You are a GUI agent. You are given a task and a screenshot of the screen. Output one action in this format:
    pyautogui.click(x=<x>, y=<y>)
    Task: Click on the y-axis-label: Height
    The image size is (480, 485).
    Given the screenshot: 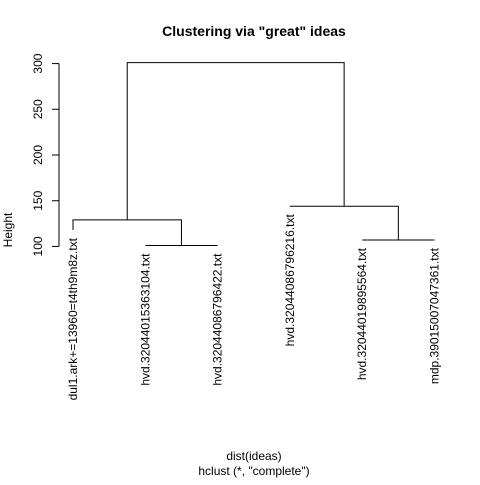 What is the action you would take?
    pyautogui.click(x=8, y=229)
    